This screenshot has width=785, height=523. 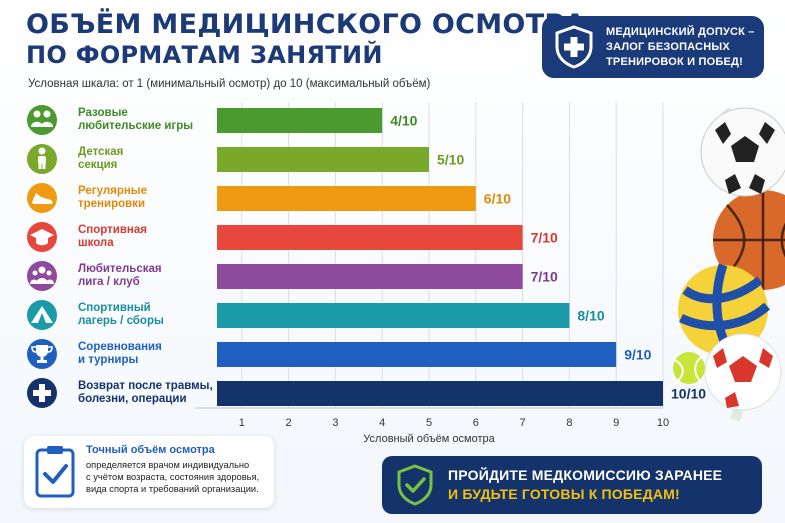 What do you see at coordinates (429, 439) in the screenshot?
I see `x-axis-label: Условный объём осмотра` at bounding box center [429, 439].